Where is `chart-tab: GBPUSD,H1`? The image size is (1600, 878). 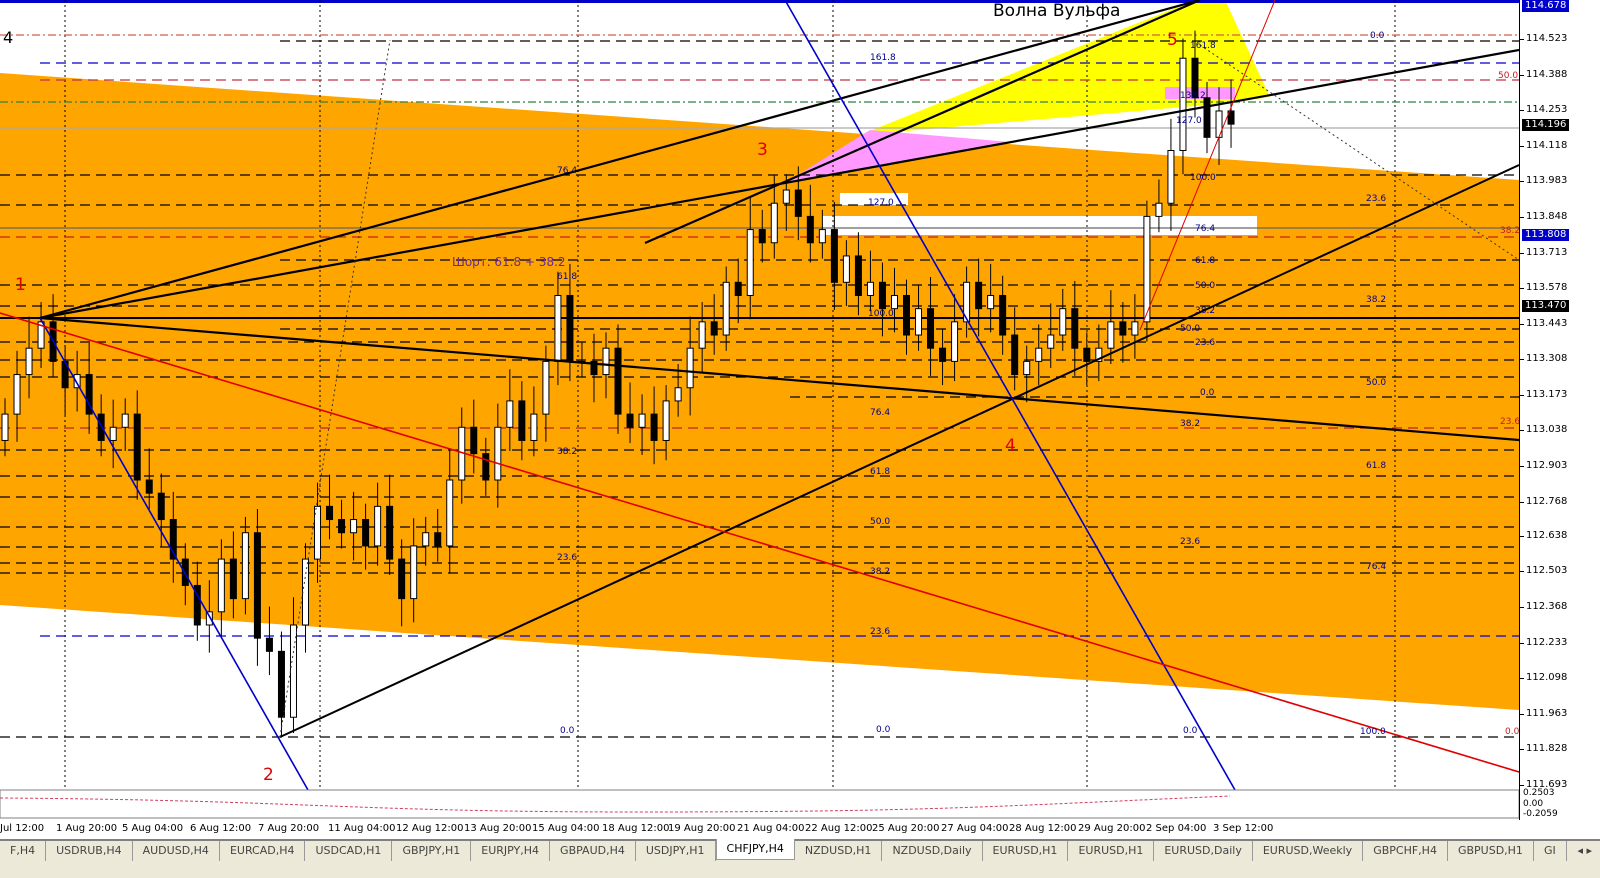
chart-tab: GBPUSD,H1 is located at coordinates (1491, 851).